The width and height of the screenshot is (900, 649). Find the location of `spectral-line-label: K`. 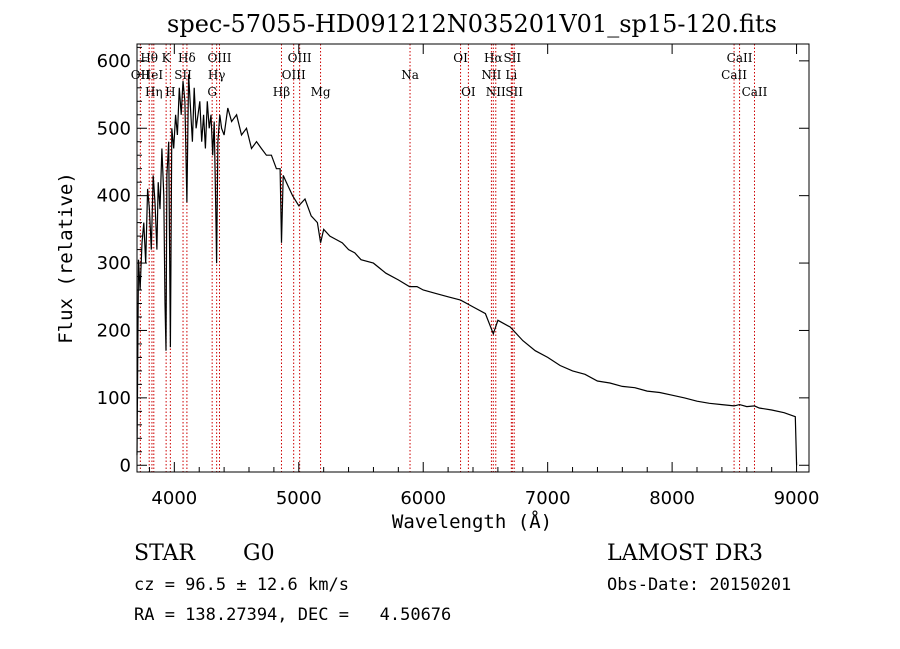

spectral-line-label: K is located at coordinates (167, 58).